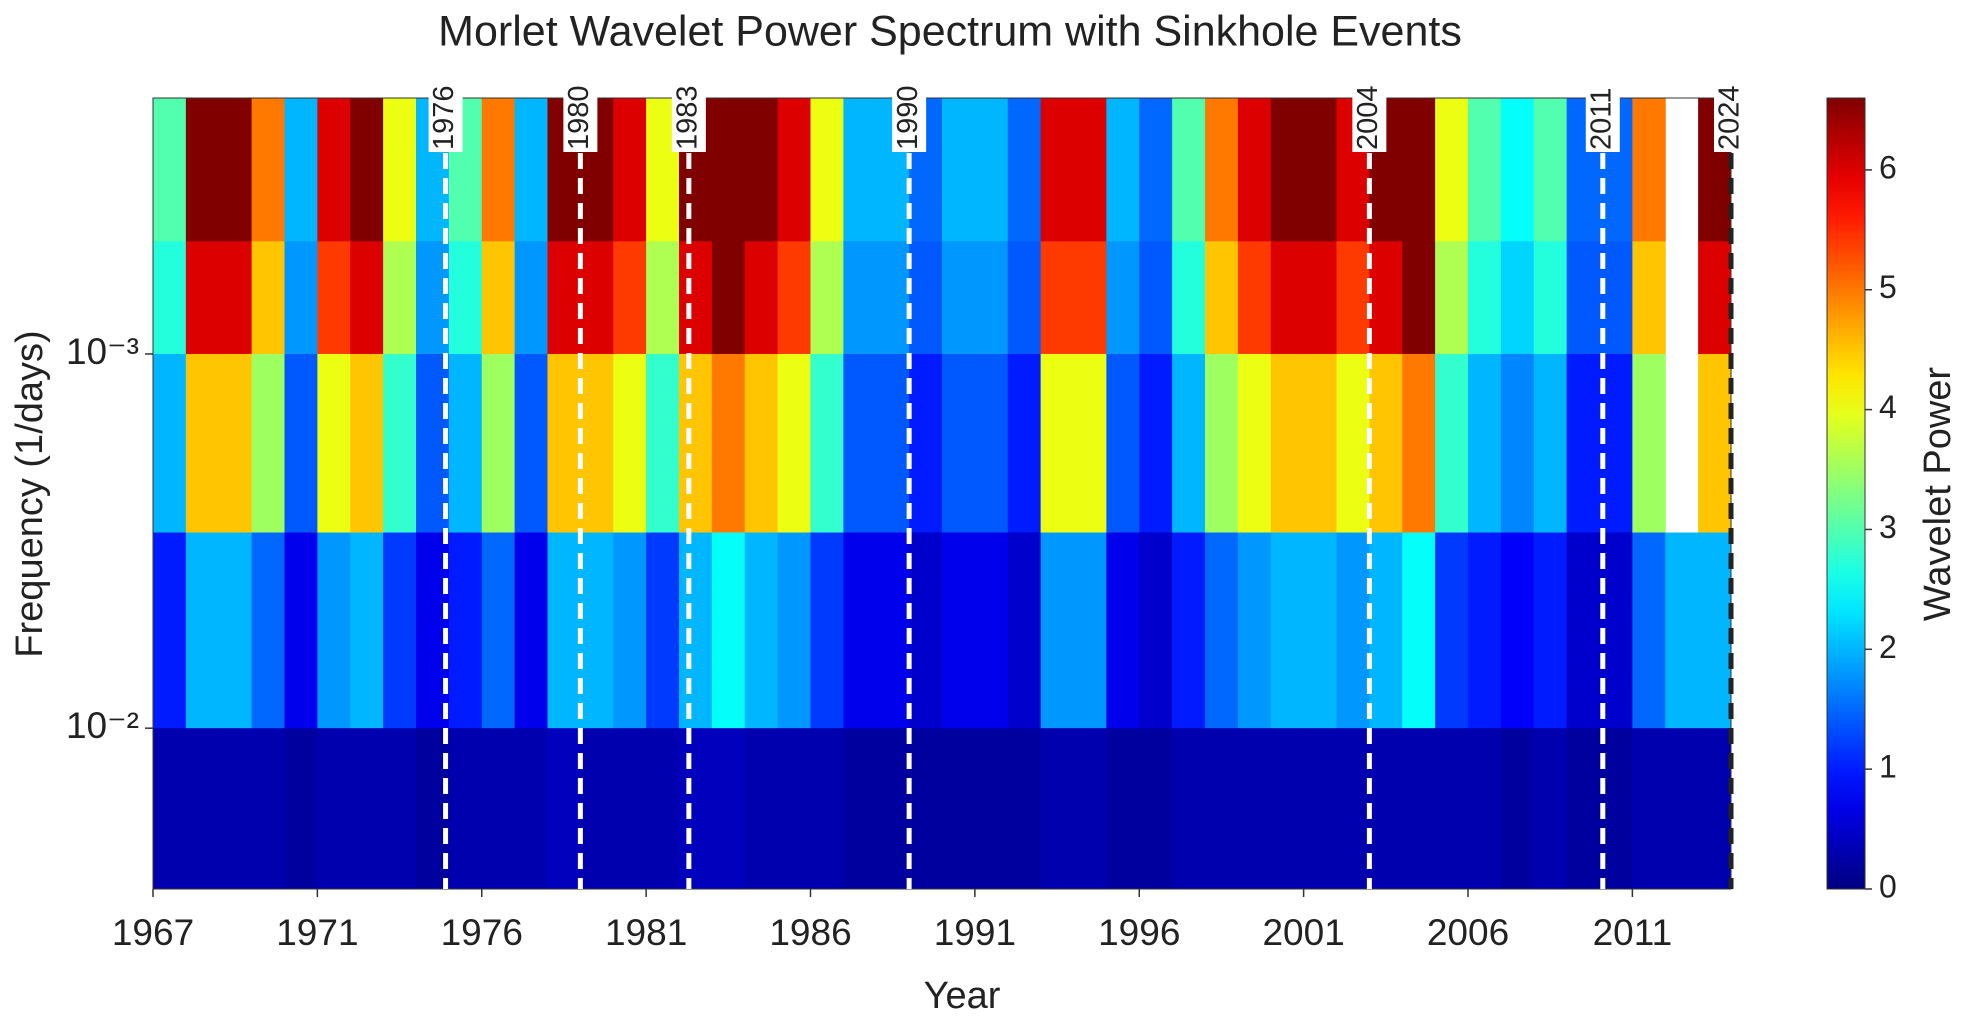  What do you see at coordinates (810, 932) in the screenshot?
I see `x-tick-label: 1986` at bounding box center [810, 932].